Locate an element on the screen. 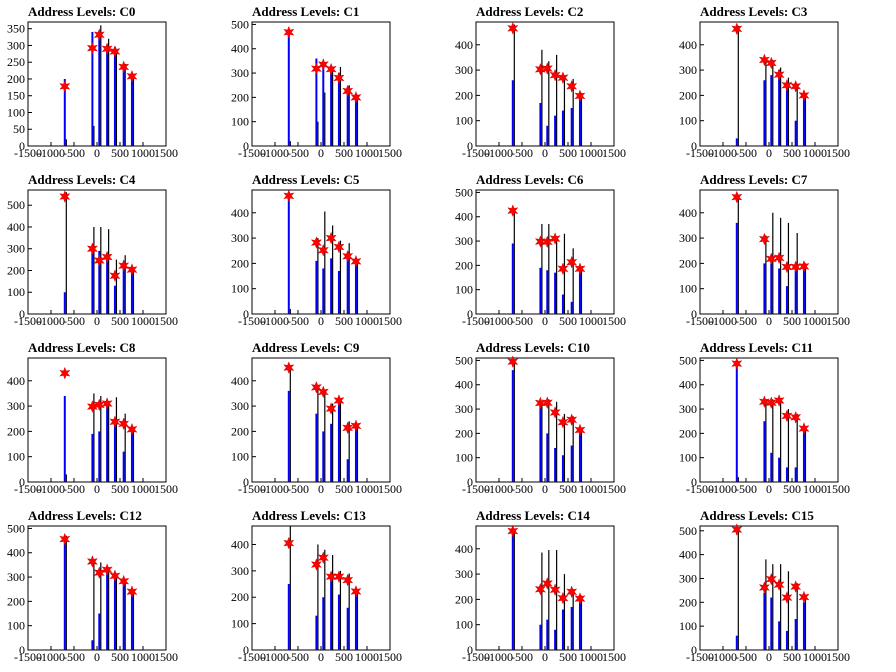 Image resolution: width=896 pixels, height=672 pixels. y-tick-label: 350 is located at coordinates (16, 29).